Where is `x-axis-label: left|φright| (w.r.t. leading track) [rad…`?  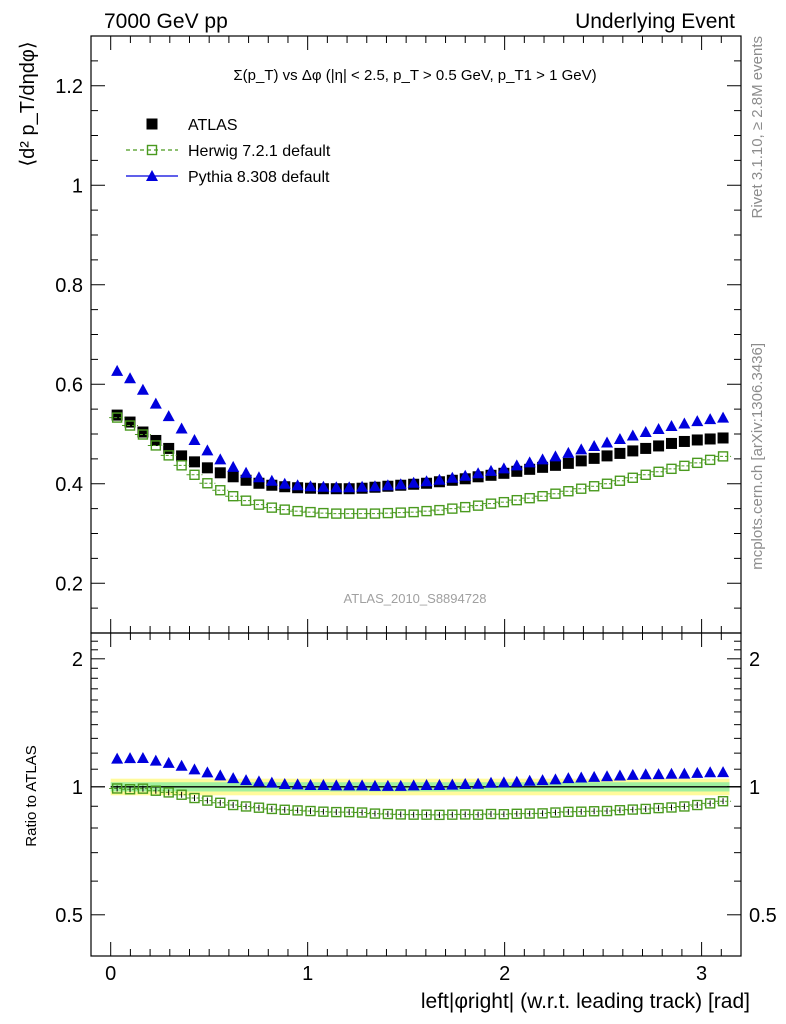
x-axis-label: left|φright| (w.r.t. leading track) [rad… is located at coordinates (585, 1001).